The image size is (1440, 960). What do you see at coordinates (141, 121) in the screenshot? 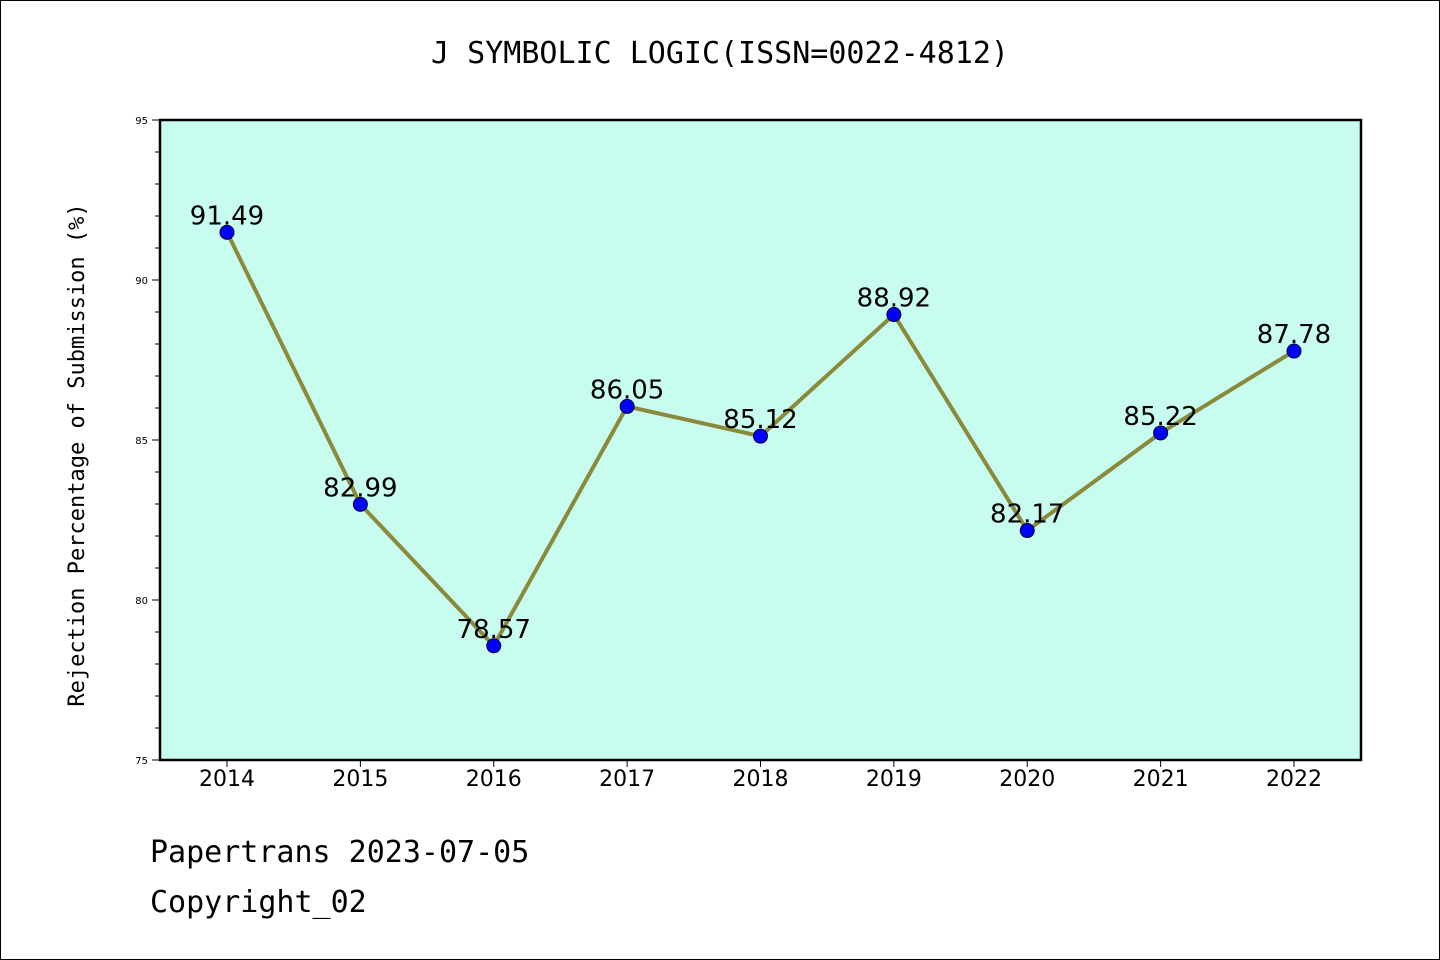
I see `y-tick-label: 95` at bounding box center [141, 121].